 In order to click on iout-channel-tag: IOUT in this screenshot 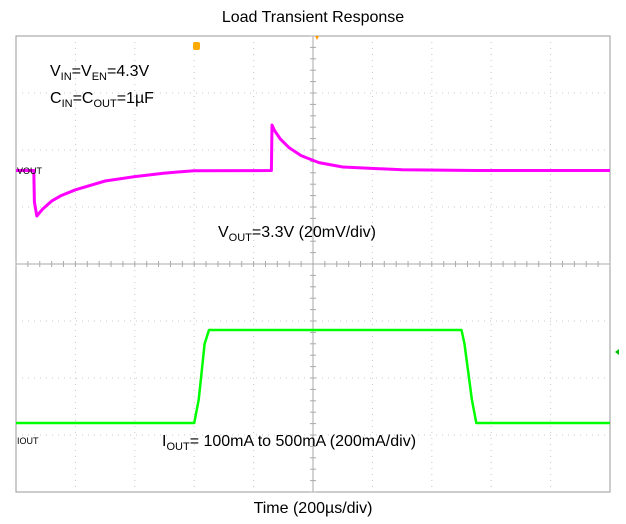, I will do `click(28, 441)`.